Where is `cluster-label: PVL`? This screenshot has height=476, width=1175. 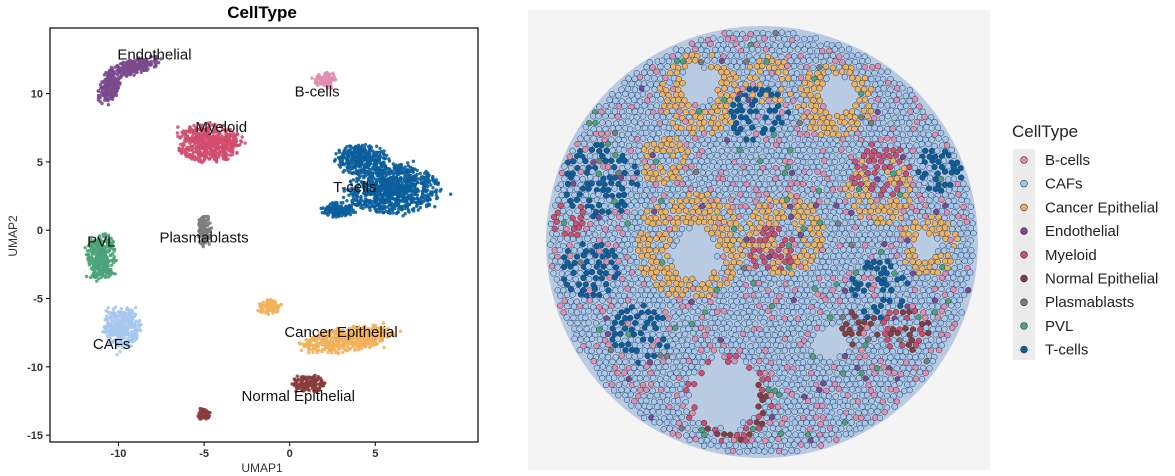
cluster-label: PVL is located at coordinates (101, 242).